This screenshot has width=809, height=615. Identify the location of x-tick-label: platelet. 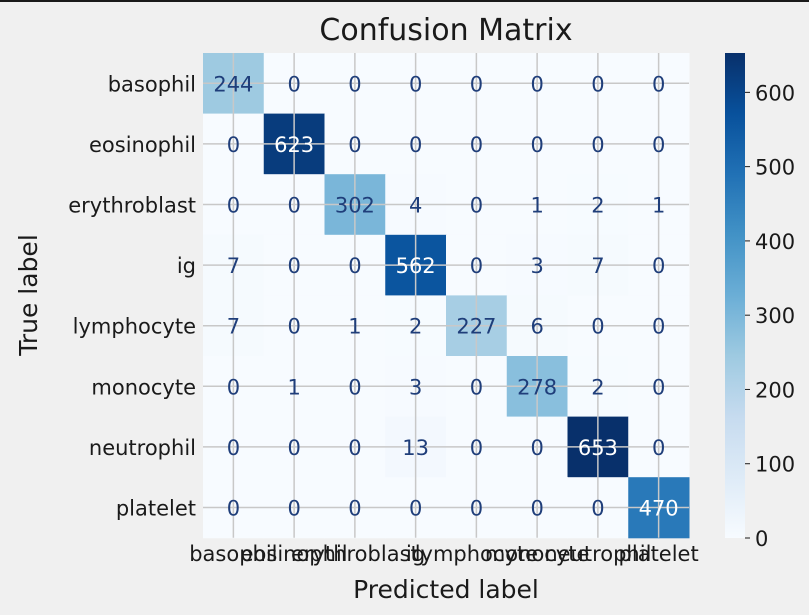
(659, 554).